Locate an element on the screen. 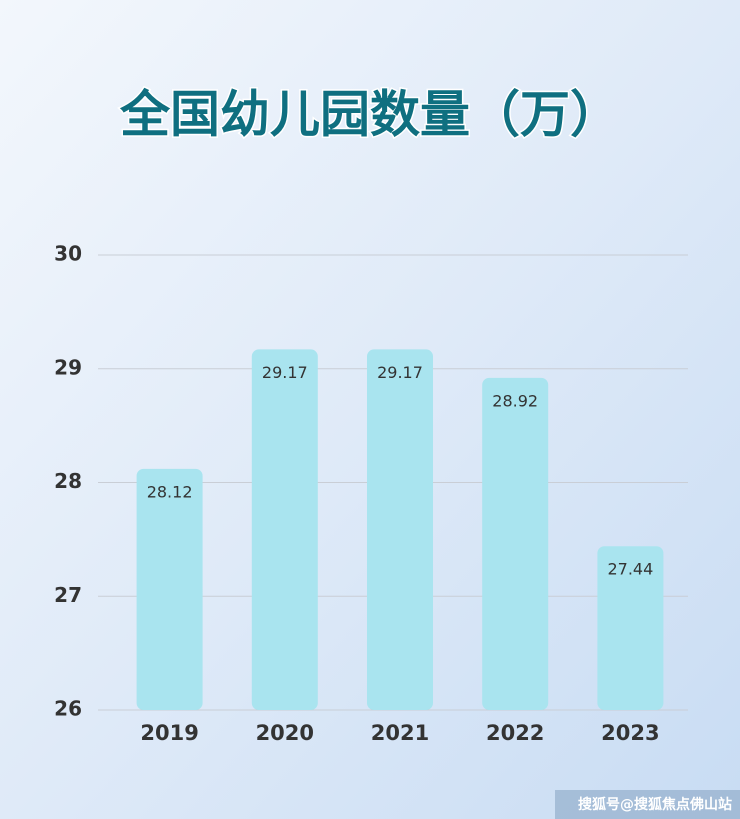  x-tick-label: 2019 is located at coordinates (169, 733).